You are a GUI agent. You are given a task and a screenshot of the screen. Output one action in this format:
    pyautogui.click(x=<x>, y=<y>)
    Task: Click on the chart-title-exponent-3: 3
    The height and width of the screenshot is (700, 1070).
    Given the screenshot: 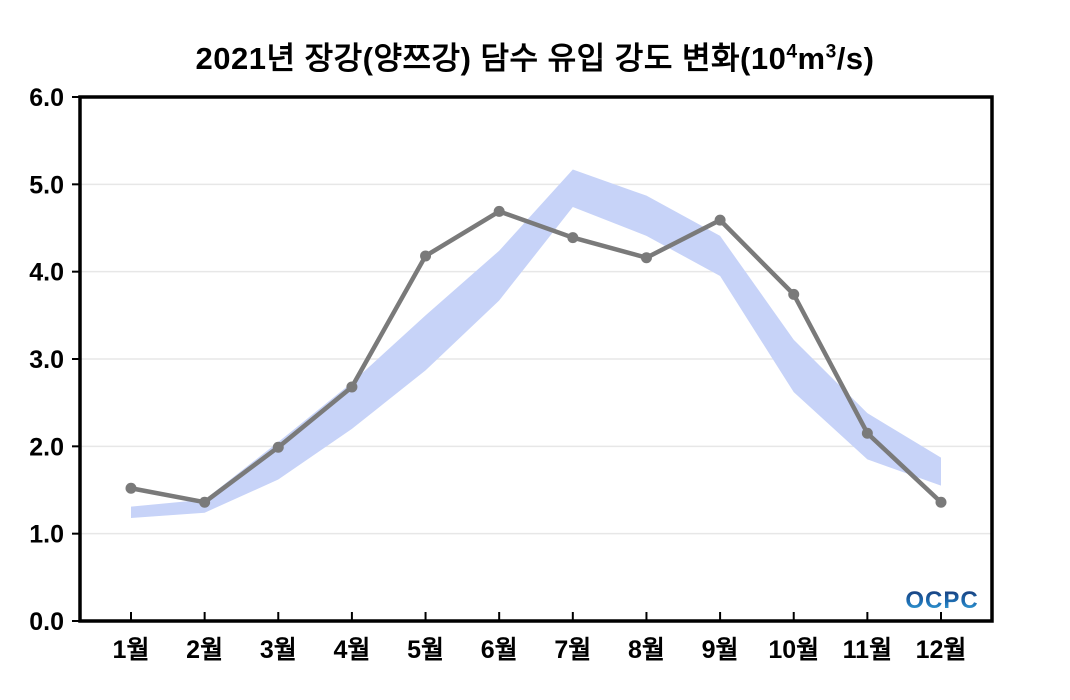 What is the action you would take?
    pyautogui.click(x=831, y=52)
    